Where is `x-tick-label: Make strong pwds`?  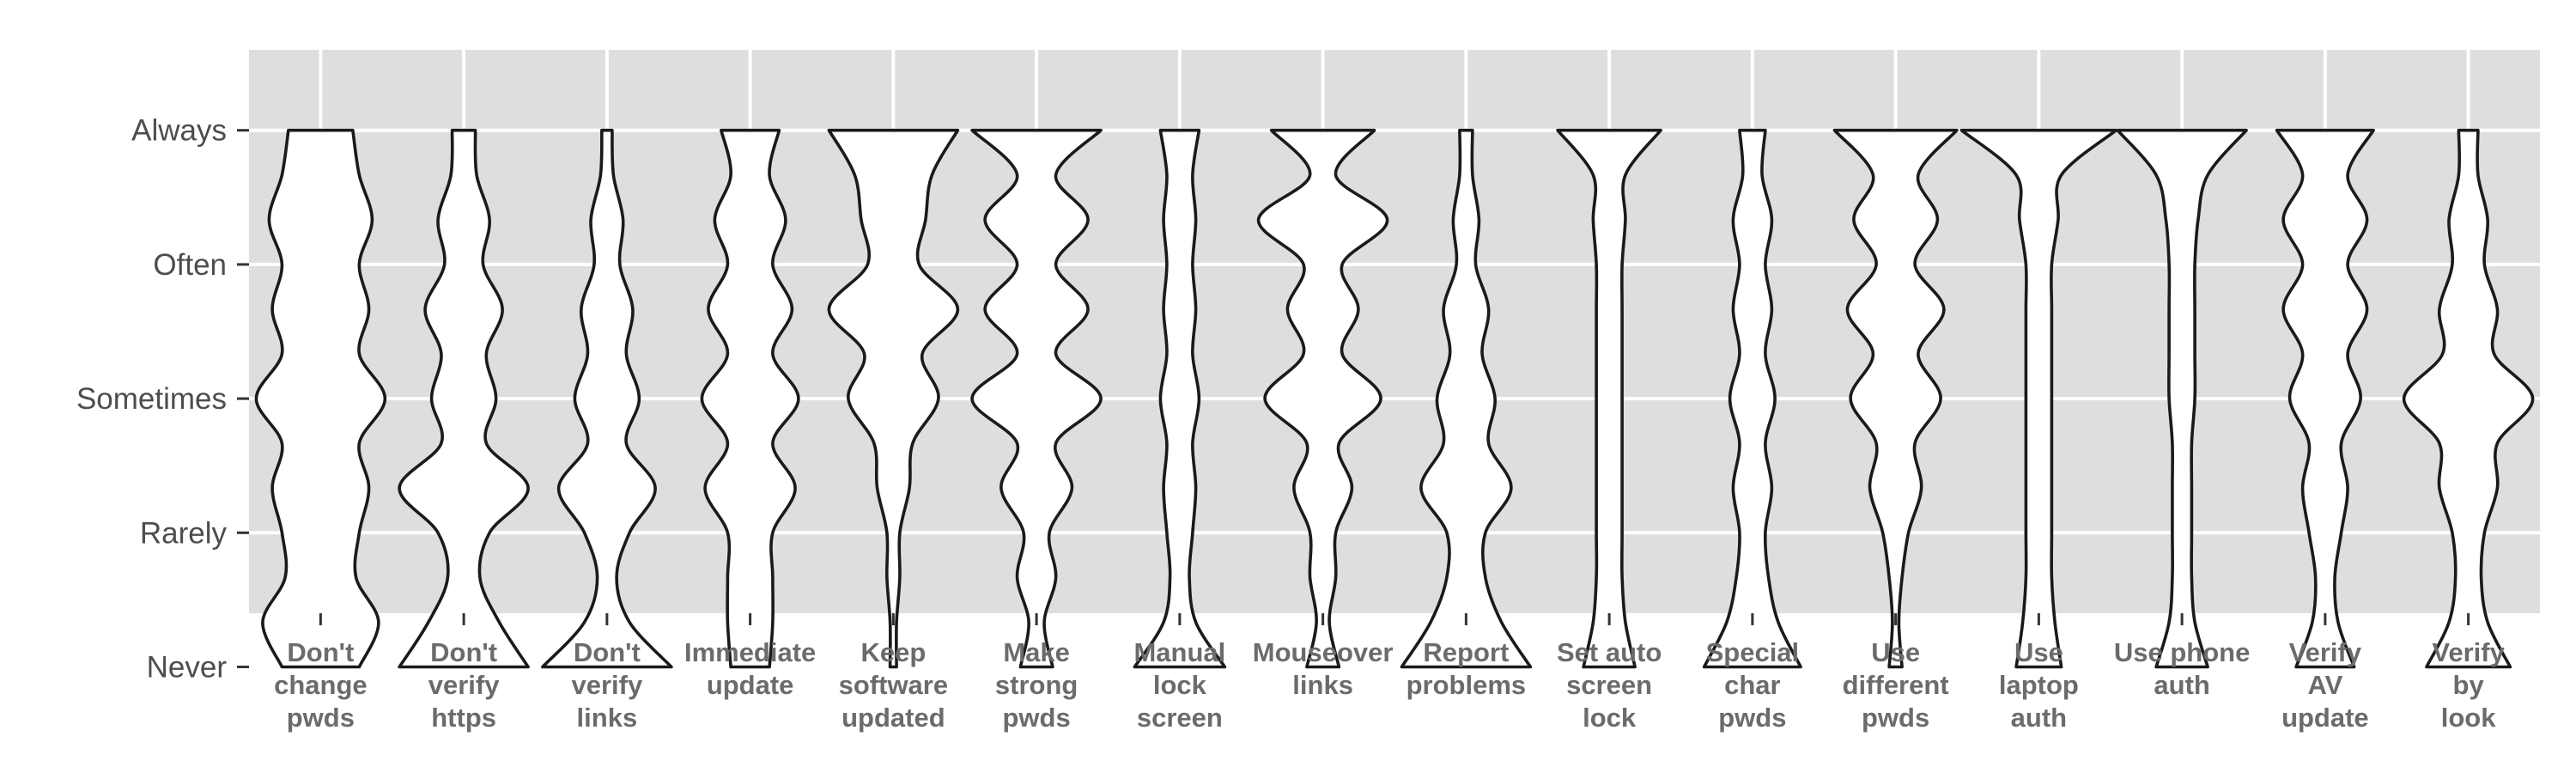 x-tick-label: Make strong pwds is located at coordinates (1036, 685).